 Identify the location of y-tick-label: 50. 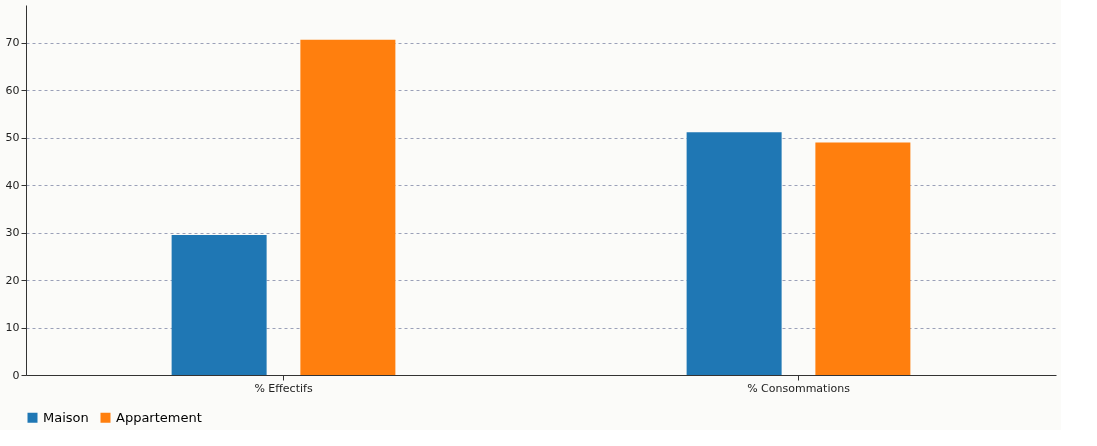
(12, 138).